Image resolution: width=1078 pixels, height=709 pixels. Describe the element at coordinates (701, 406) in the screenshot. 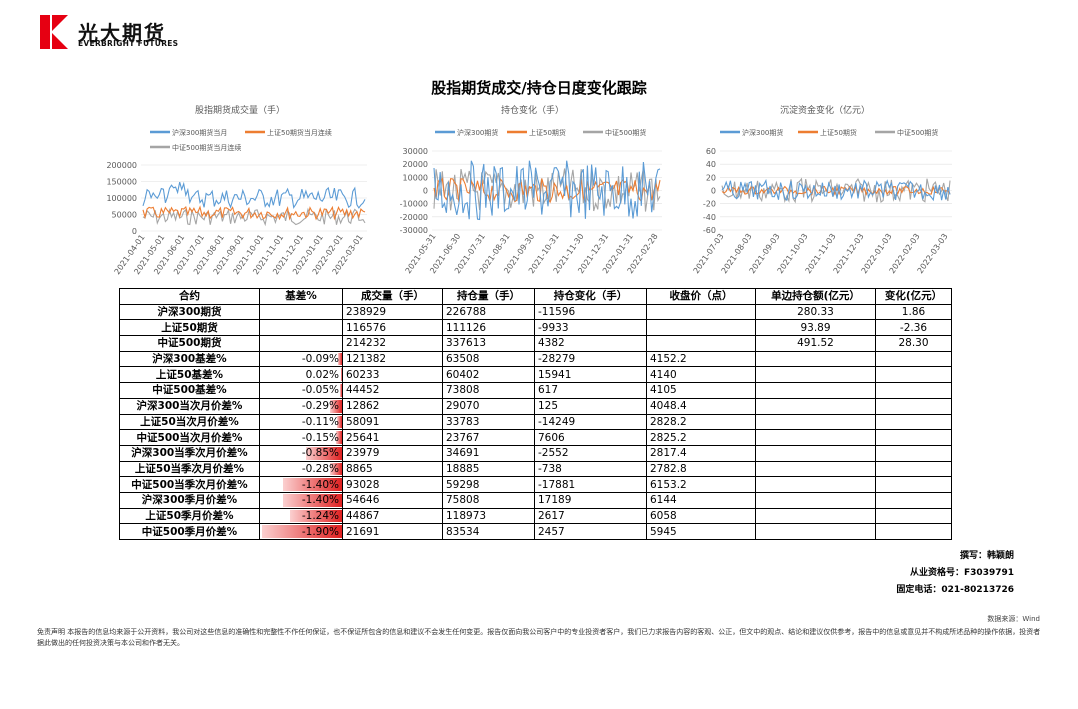

I see `close-cell: 4048.4` at that location.